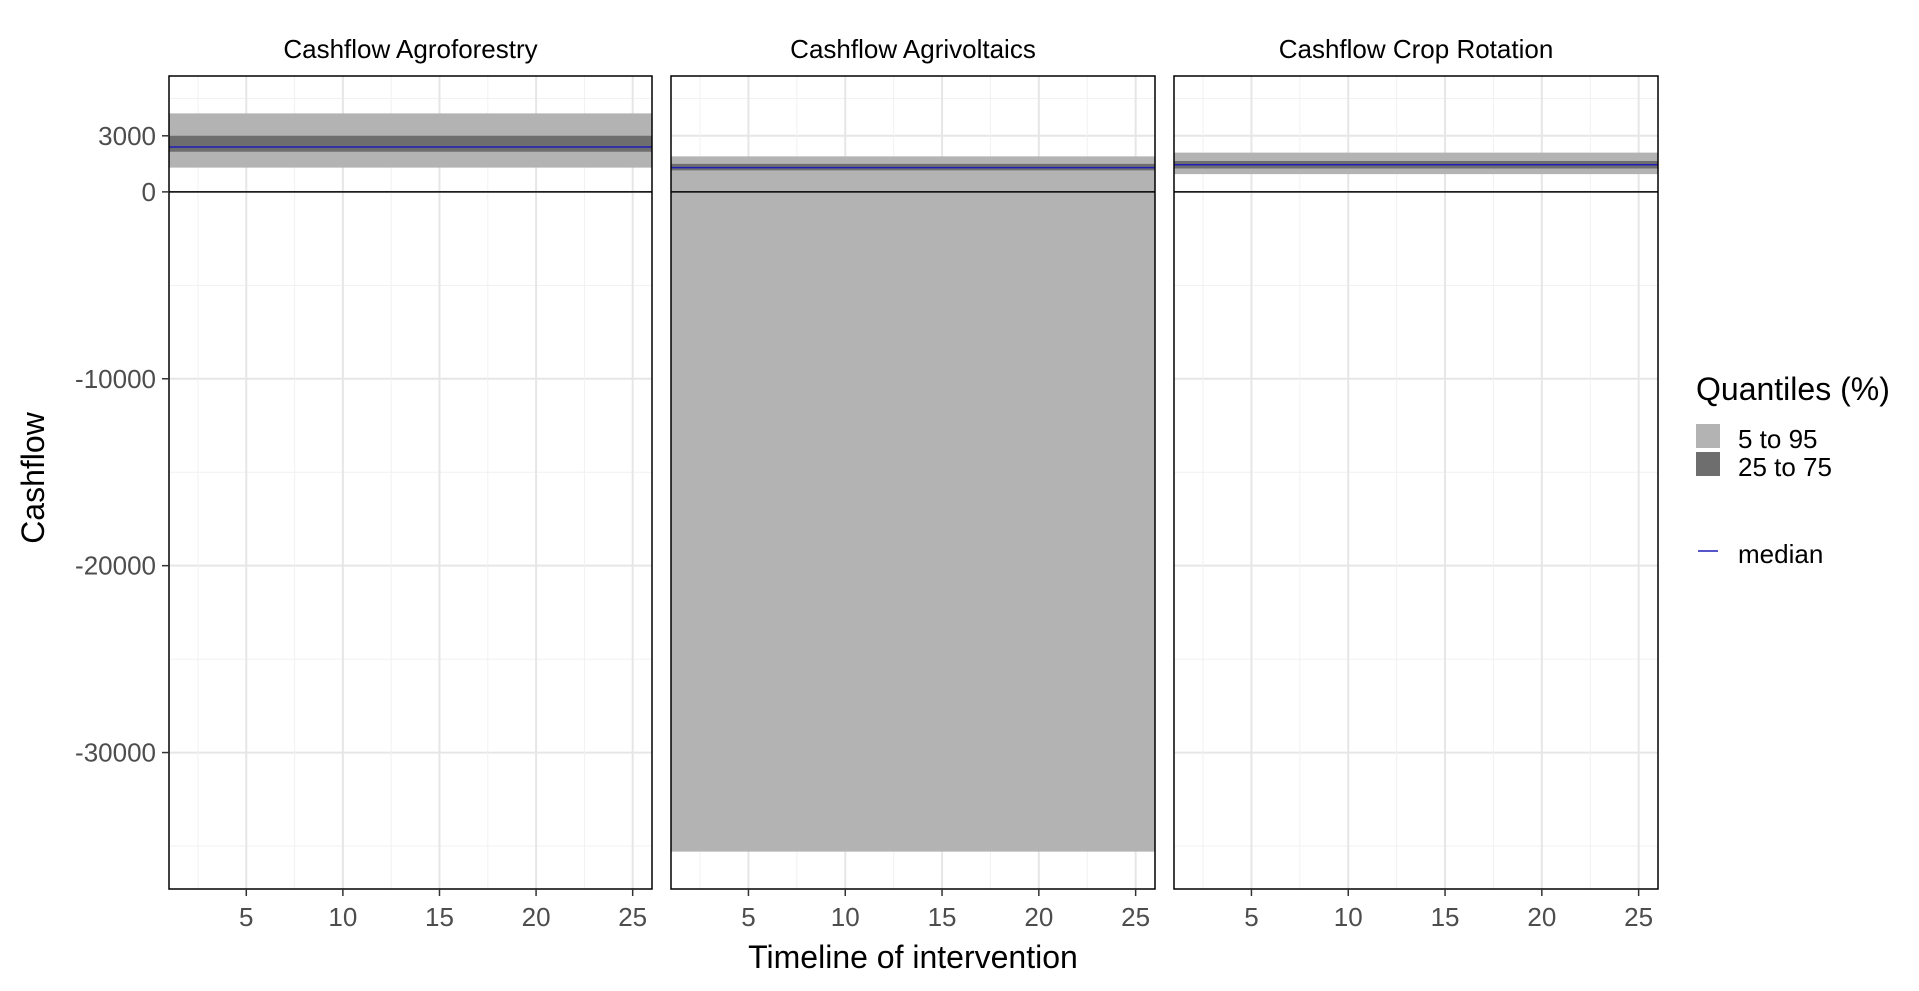  Describe the element at coordinates (1780, 554) in the screenshot. I see `legend-label: median` at that location.